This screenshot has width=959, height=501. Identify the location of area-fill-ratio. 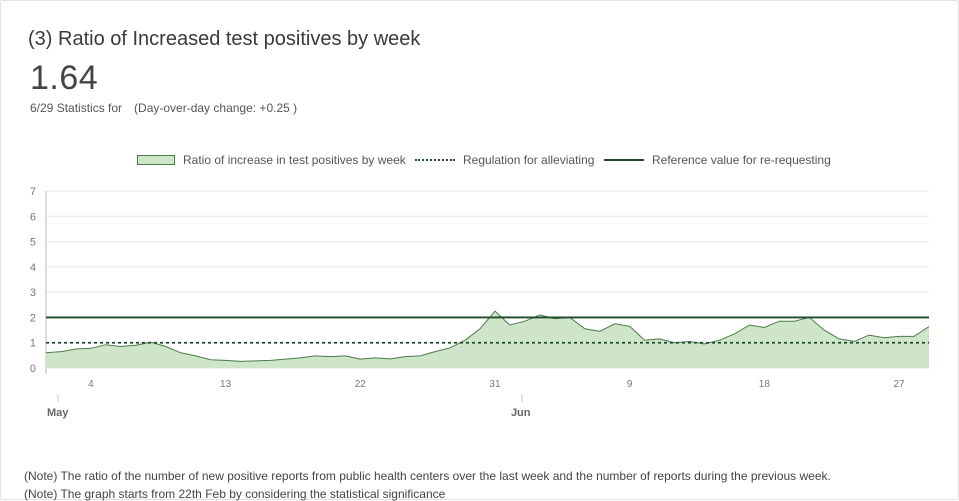
(487, 339).